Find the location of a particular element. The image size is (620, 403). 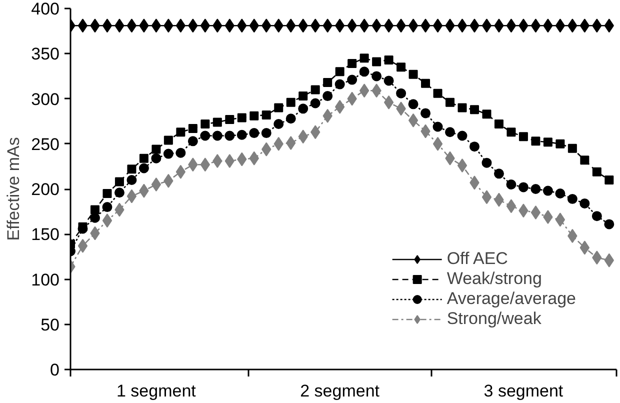

legend-label: Average/average is located at coordinates (511, 299).